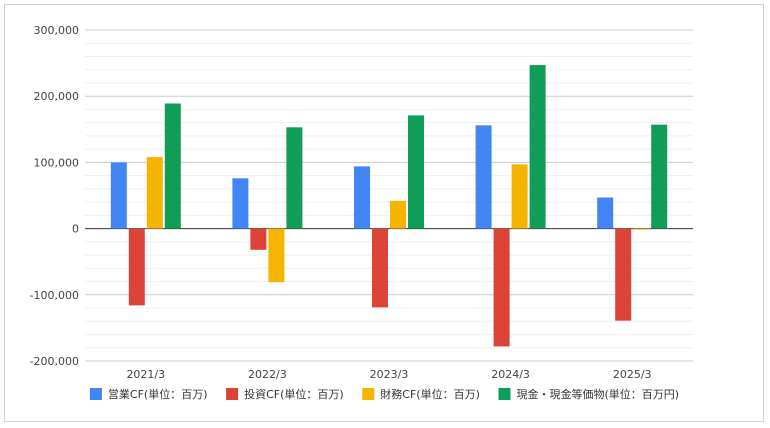 Image resolution: width=770 pixels, height=428 pixels. Describe the element at coordinates (172, 166) in the screenshot. I see `bar-4-2021/3` at that location.